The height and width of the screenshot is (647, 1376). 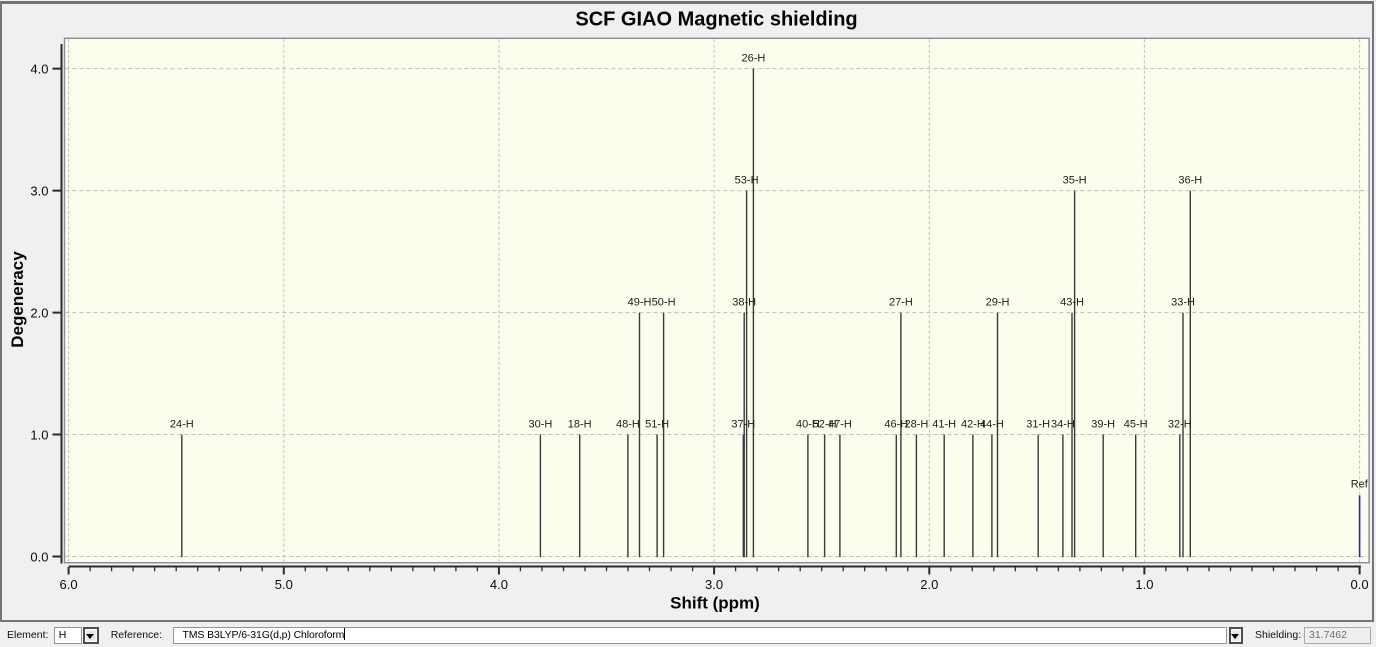 What do you see at coordinates (1075, 180) in the screenshot?
I see `svg-text: 35-H` at bounding box center [1075, 180].